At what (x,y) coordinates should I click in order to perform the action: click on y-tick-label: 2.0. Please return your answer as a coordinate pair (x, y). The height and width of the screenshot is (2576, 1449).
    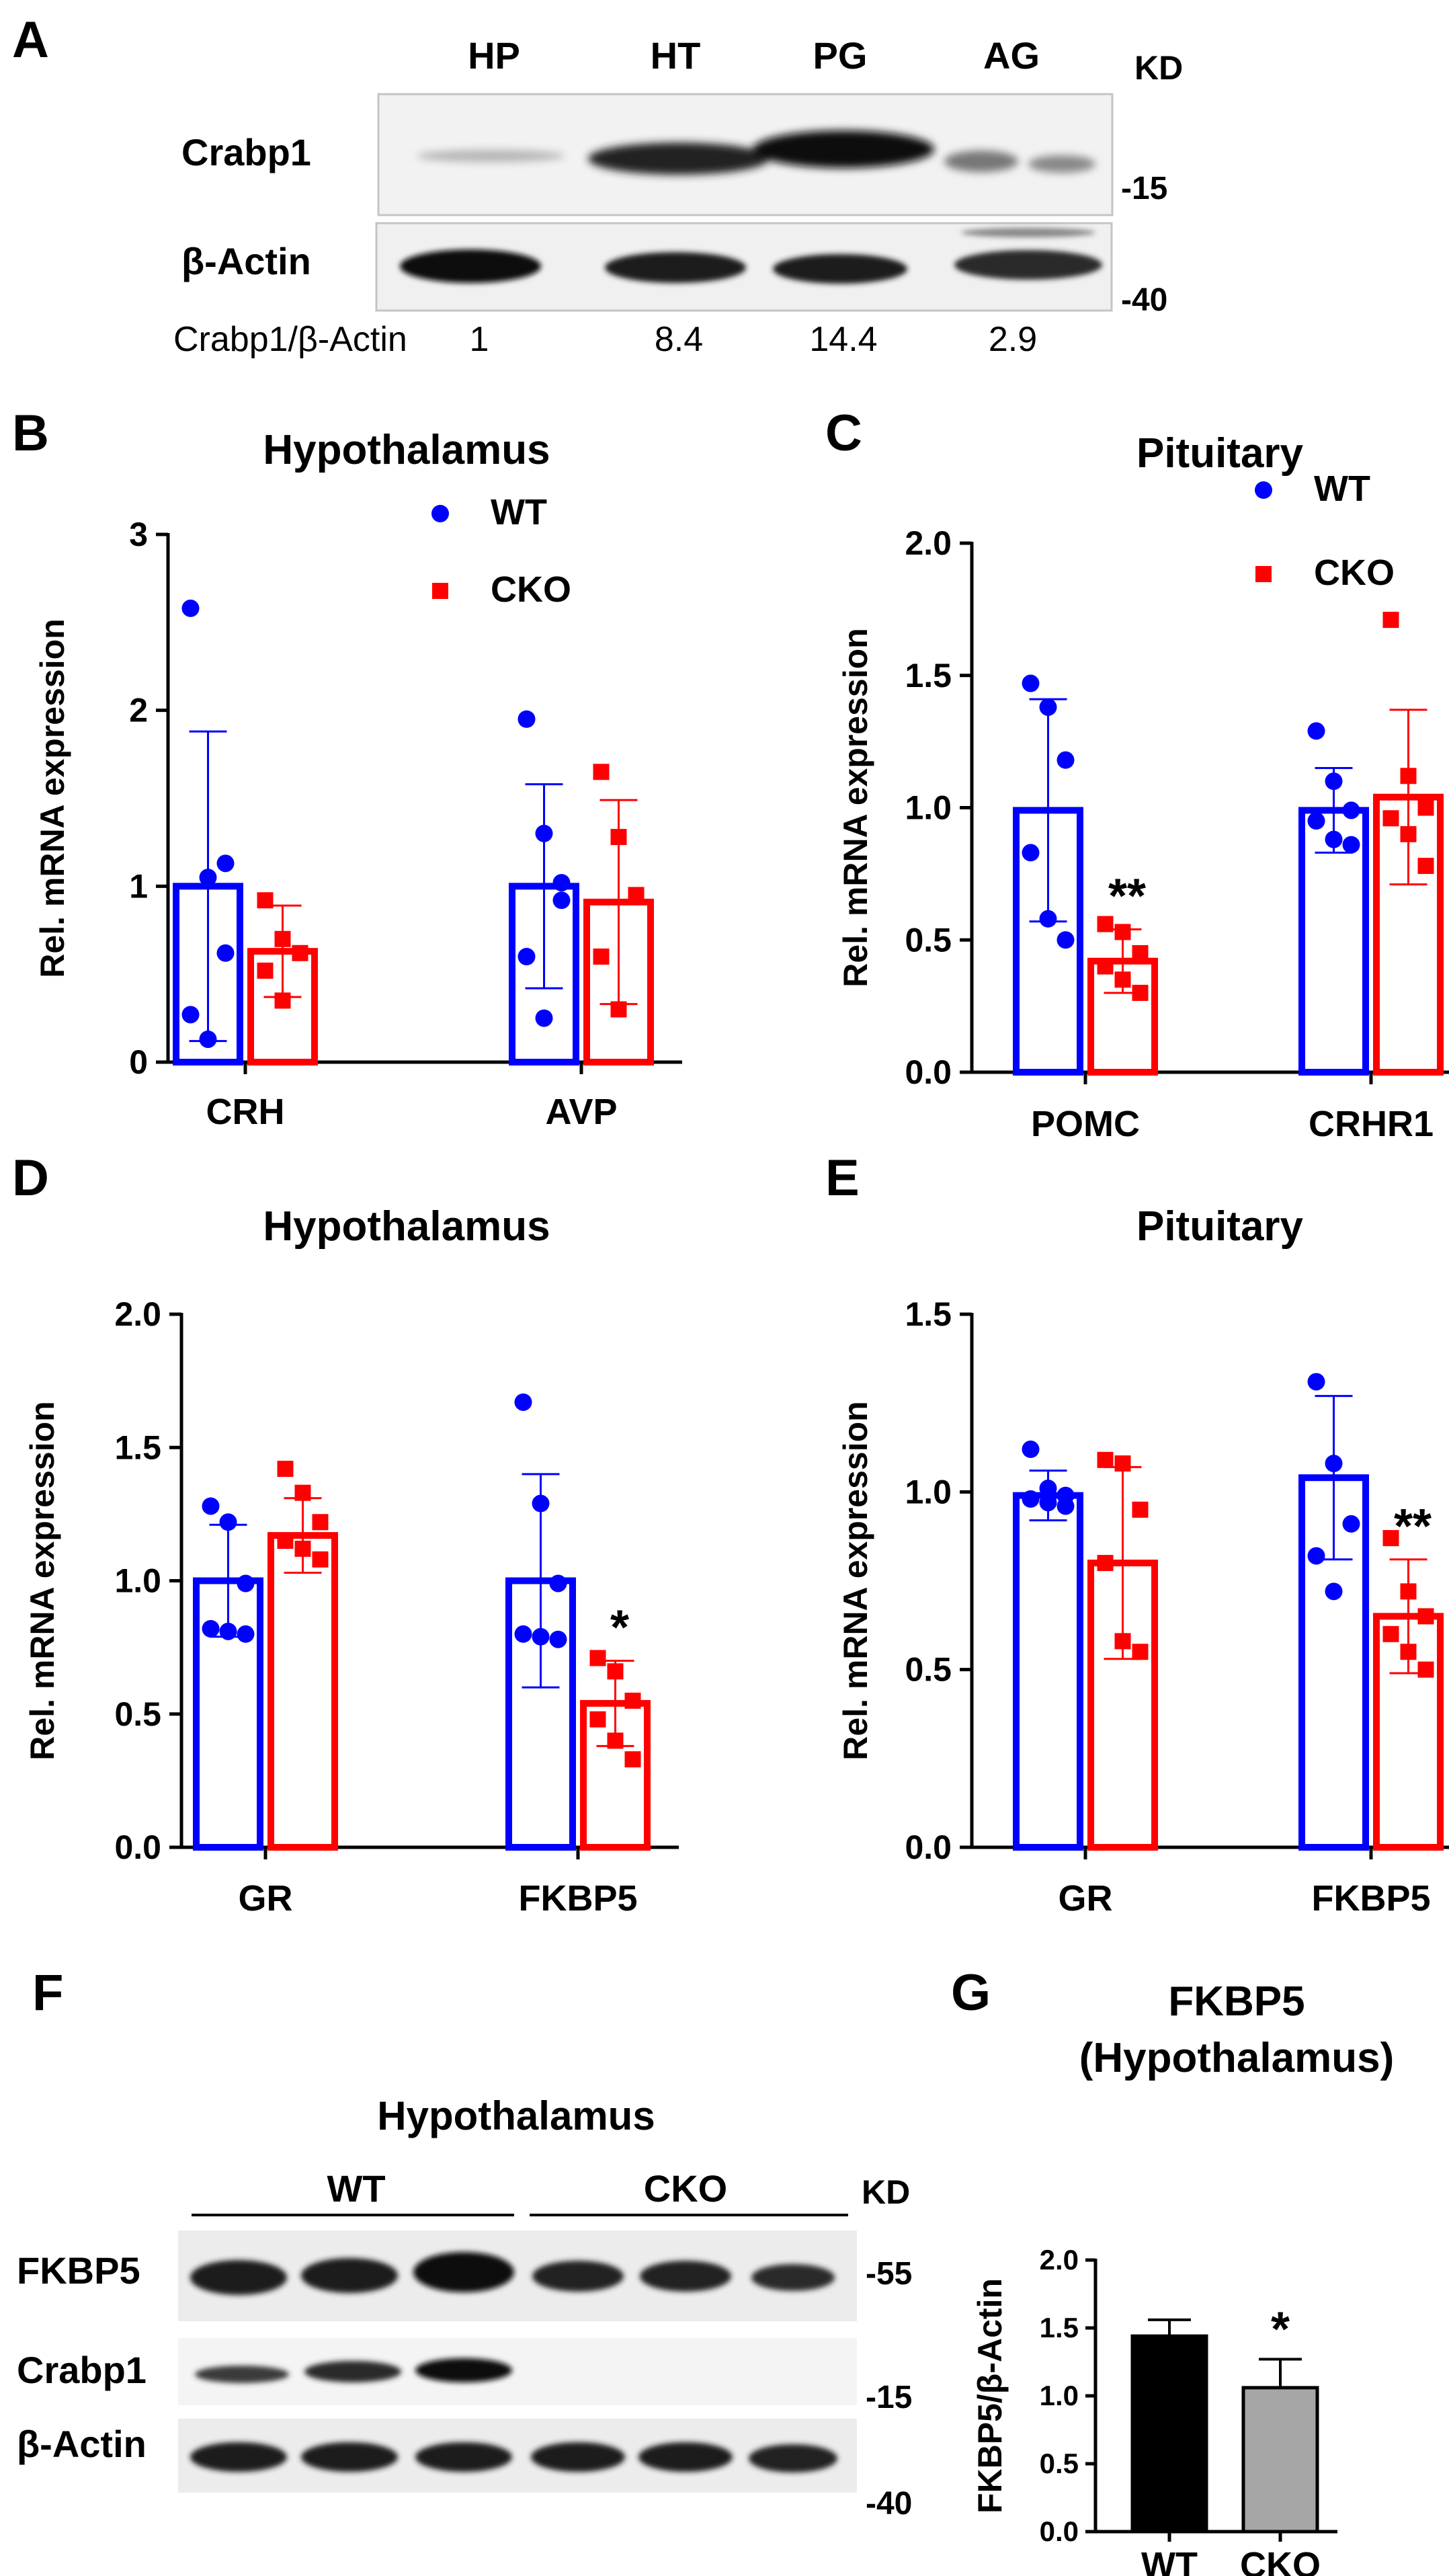
    Looking at the image, I should click on (137, 1314).